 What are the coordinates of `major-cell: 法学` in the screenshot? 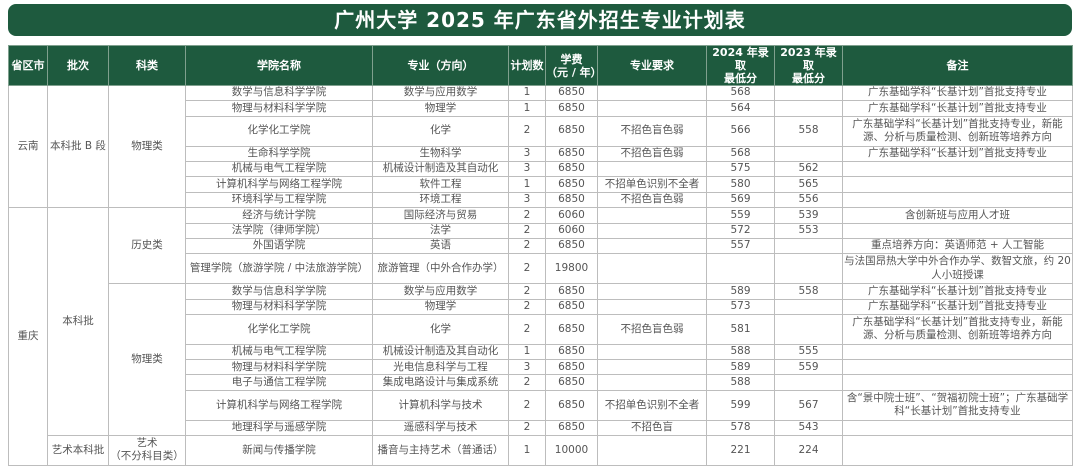 It's located at (440, 230).